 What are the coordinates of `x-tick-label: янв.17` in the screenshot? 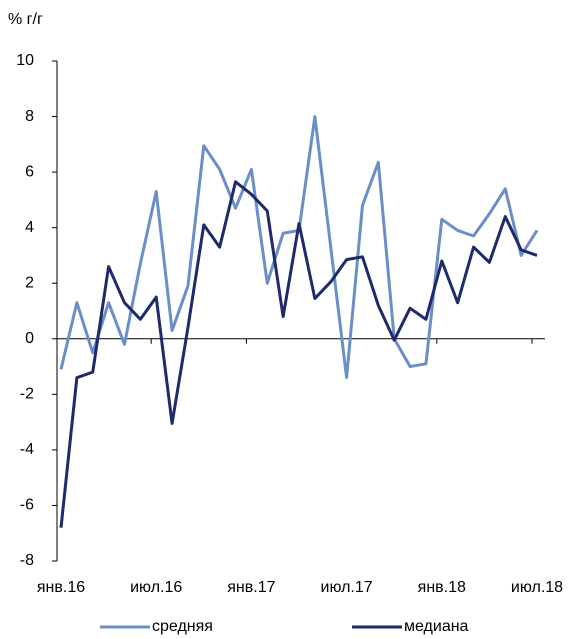 It's located at (251, 587).